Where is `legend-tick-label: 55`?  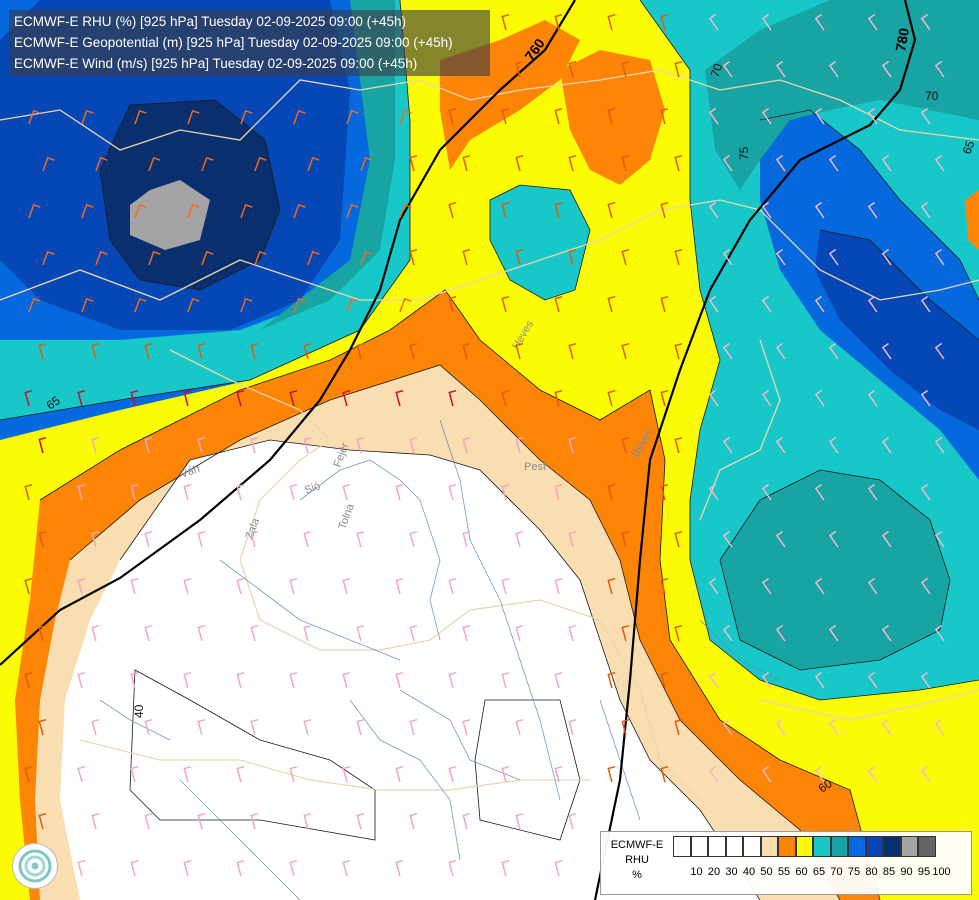 legend-tick-label: 55 is located at coordinates (784, 872).